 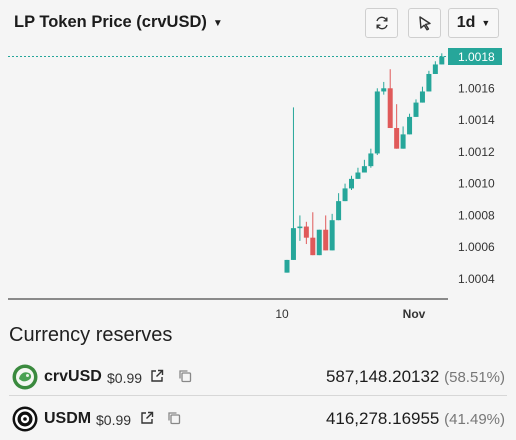 What do you see at coordinates (91, 335) in the screenshot?
I see `section-title: Currency reserves` at bounding box center [91, 335].